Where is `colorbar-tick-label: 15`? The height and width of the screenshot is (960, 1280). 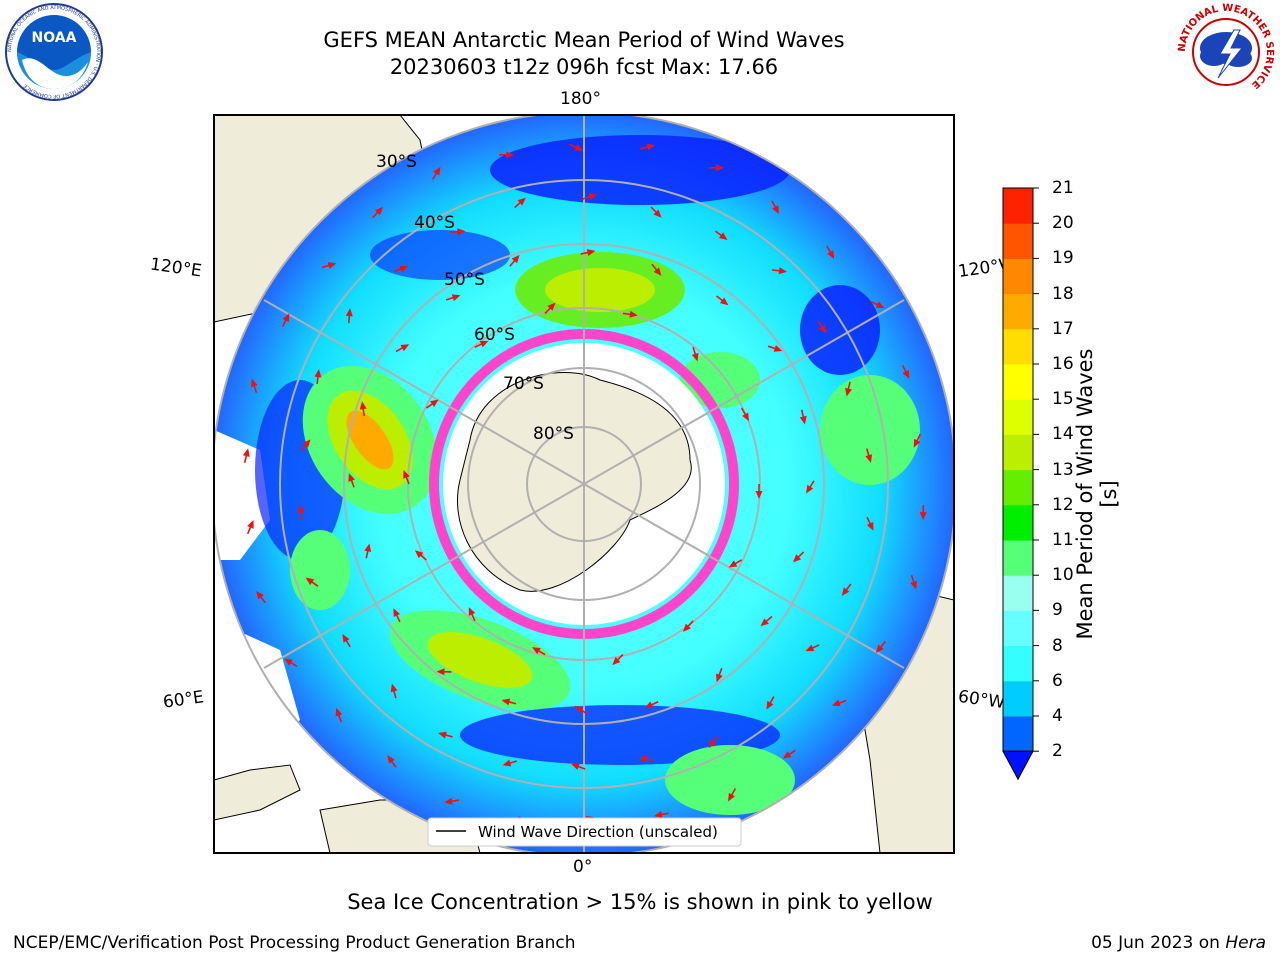
colorbar-tick-label: 15 is located at coordinates (1063, 399).